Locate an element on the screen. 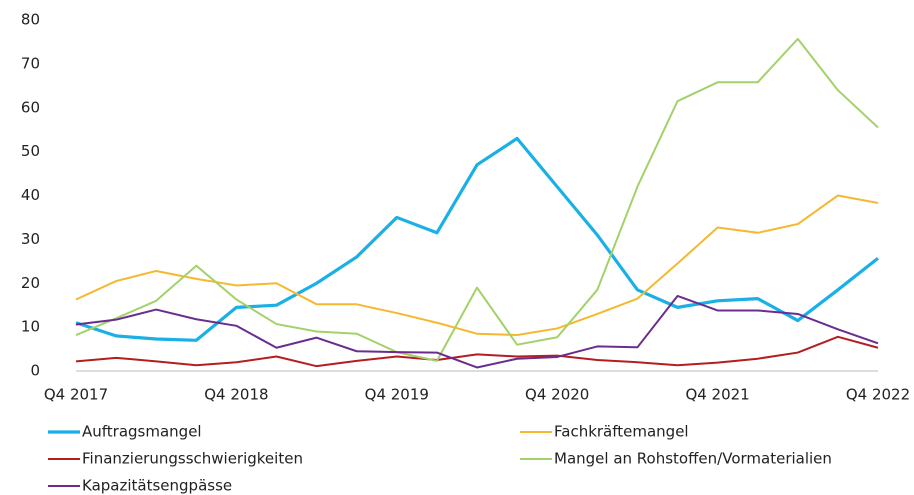  x-tick-label: Q4 2022 is located at coordinates (878, 395).